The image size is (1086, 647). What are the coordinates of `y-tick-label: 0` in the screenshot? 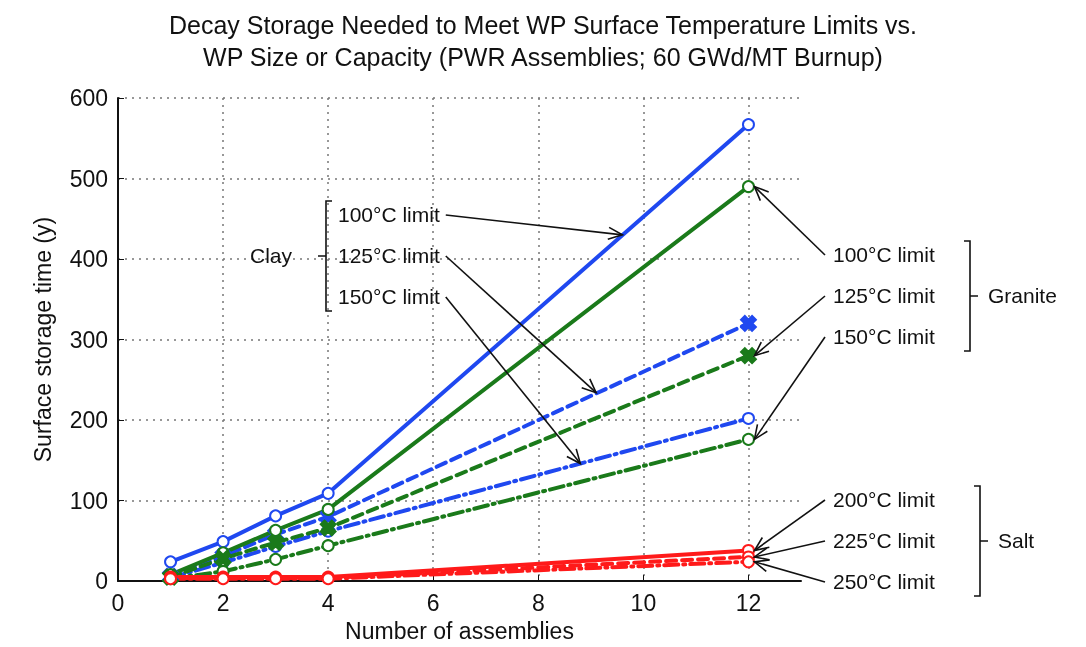 It's located at (101, 581).